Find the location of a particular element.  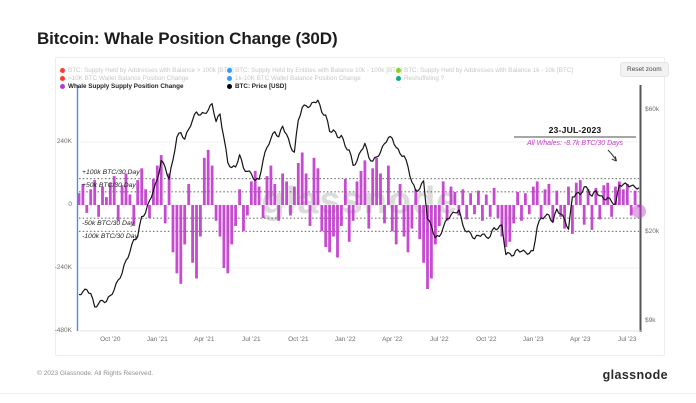

left-axis-tick: -480K is located at coordinates (63, 330).